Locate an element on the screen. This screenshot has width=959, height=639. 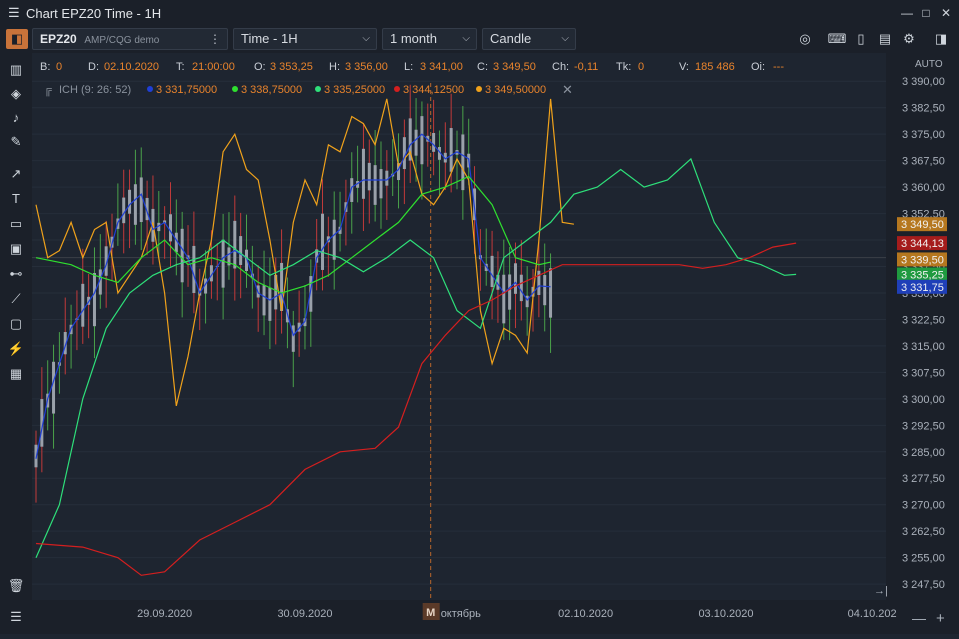
info-label: D: is located at coordinates (93, 67).